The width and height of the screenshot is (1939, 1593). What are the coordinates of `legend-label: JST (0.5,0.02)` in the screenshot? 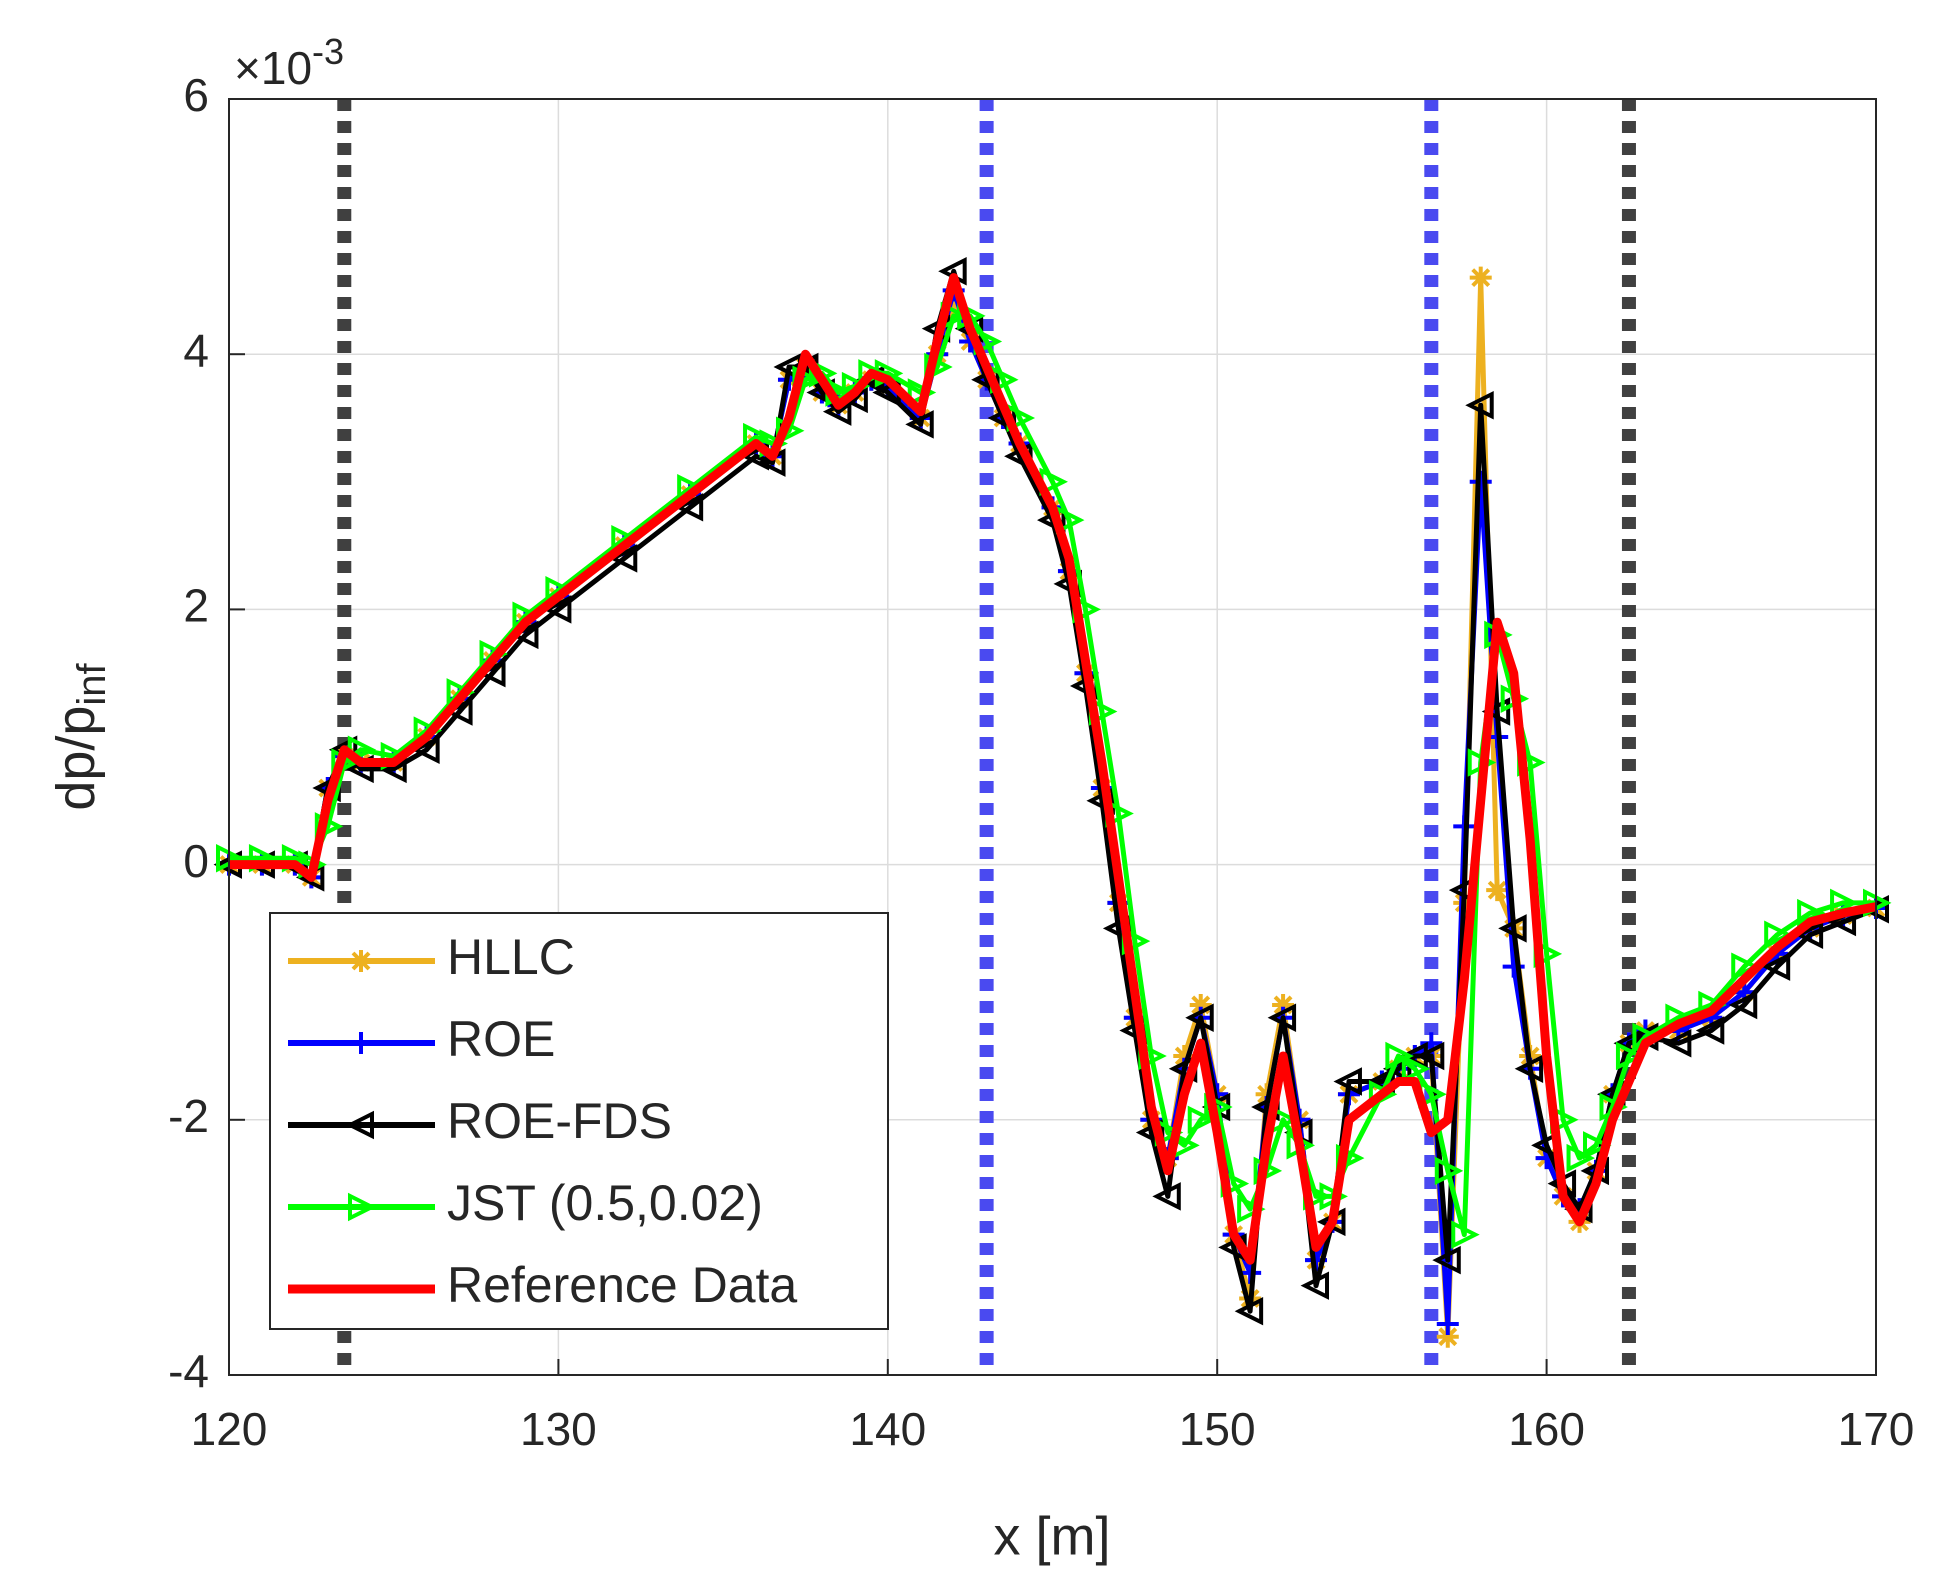 It's located at (605, 1203).